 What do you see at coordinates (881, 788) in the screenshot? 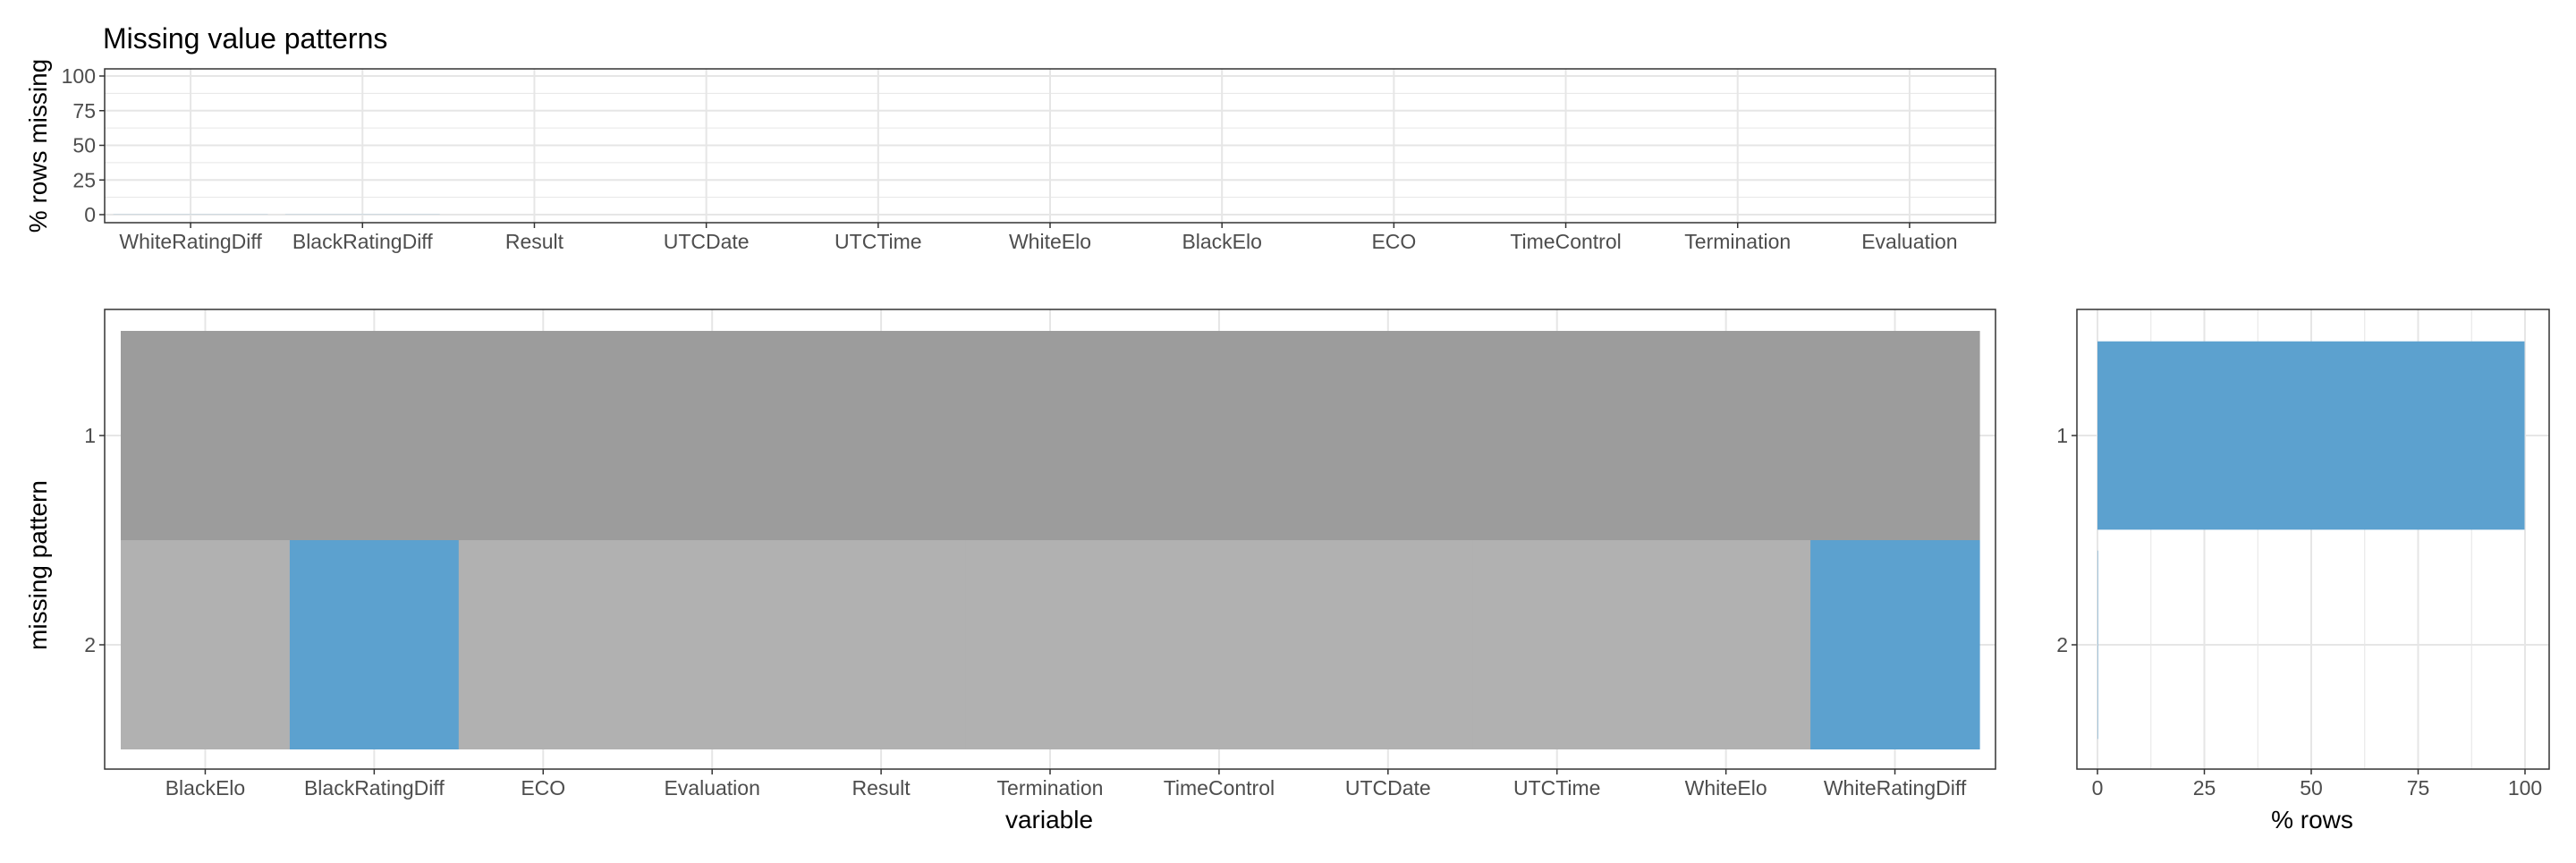
I see `main-x-tick-label: Result` at bounding box center [881, 788].